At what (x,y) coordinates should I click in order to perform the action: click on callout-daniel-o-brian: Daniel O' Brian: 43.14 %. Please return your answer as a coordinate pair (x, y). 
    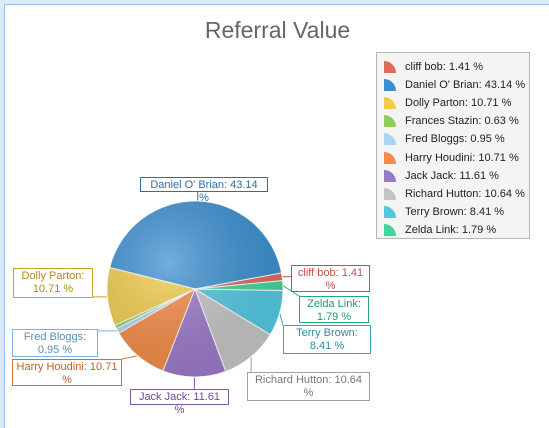
    Looking at the image, I should click on (204, 190).